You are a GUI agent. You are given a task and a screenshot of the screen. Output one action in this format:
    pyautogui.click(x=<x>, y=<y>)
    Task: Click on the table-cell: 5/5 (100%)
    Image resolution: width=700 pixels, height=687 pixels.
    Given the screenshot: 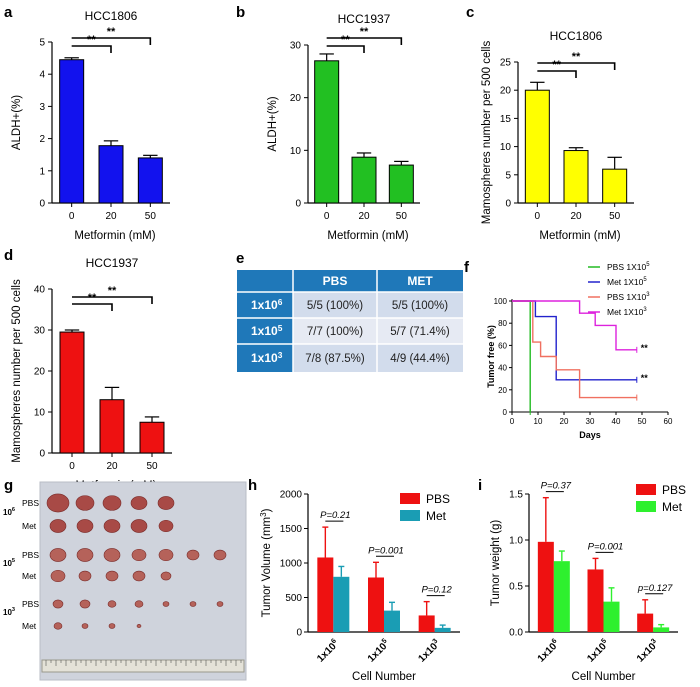 What is the action you would take?
    pyautogui.click(x=335, y=306)
    